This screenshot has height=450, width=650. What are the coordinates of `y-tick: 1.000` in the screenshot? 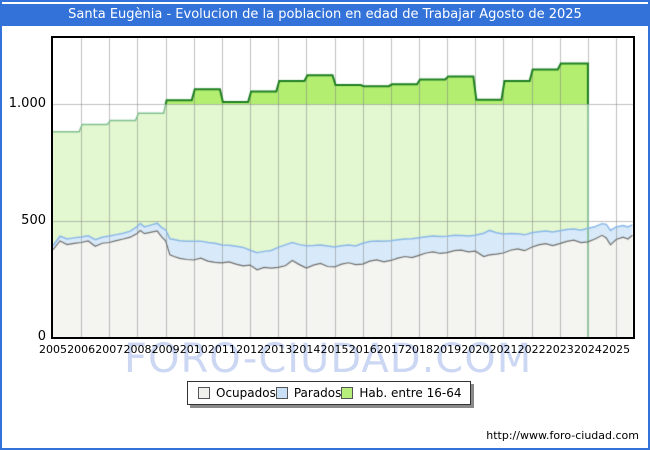 It's located at (27, 104).